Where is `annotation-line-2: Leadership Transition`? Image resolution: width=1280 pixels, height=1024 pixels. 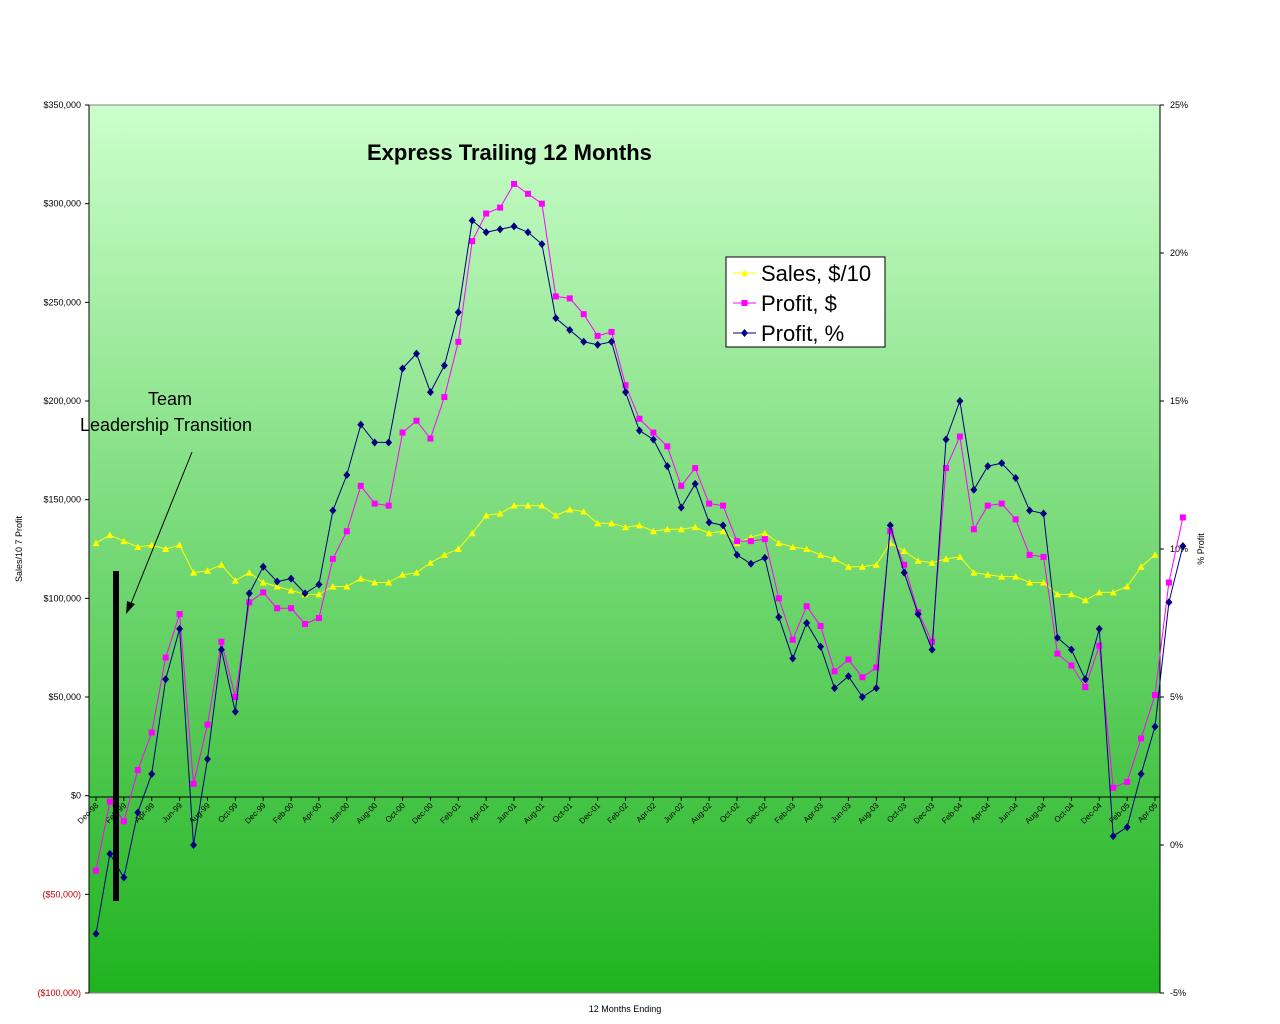
annotation-line-2: Leadership Transition is located at coordinates (166, 425).